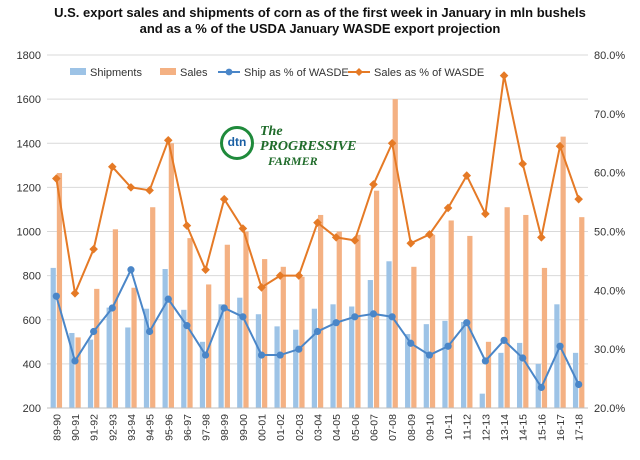 The width and height of the screenshot is (640, 460). Describe the element at coordinates (95, 427) in the screenshot. I see `x-tick-label: 91-92` at that location.